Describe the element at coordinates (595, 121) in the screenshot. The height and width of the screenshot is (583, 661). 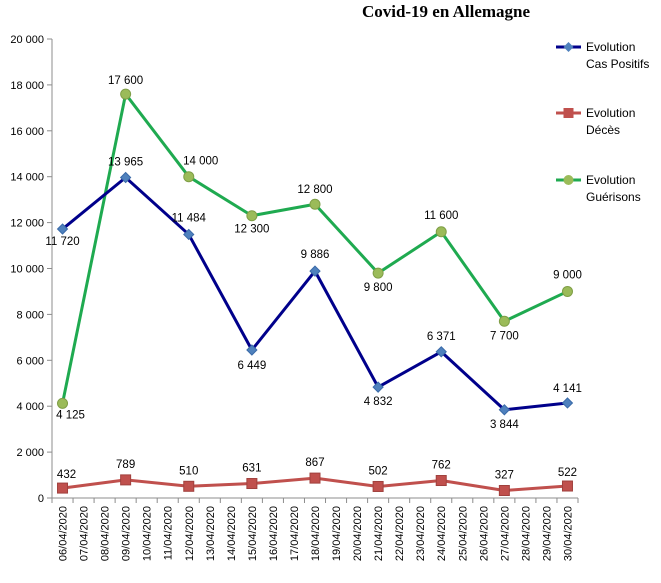
I see `legend-item-1: Evolution Décès` at that location.